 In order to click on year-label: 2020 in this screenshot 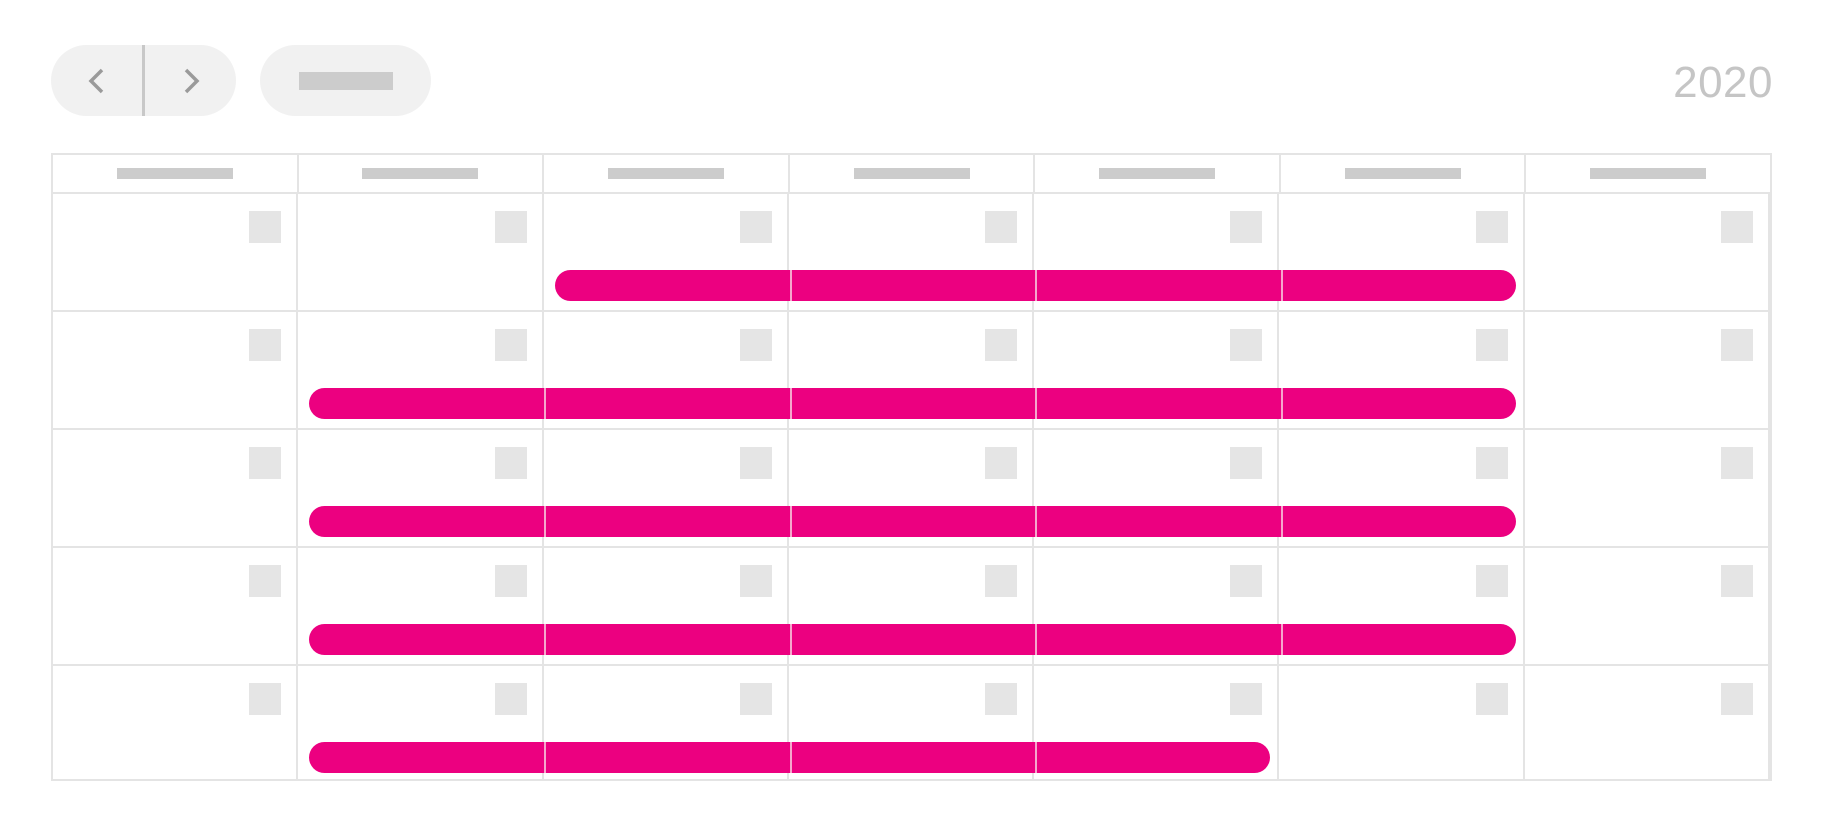, I will do `click(1723, 82)`.